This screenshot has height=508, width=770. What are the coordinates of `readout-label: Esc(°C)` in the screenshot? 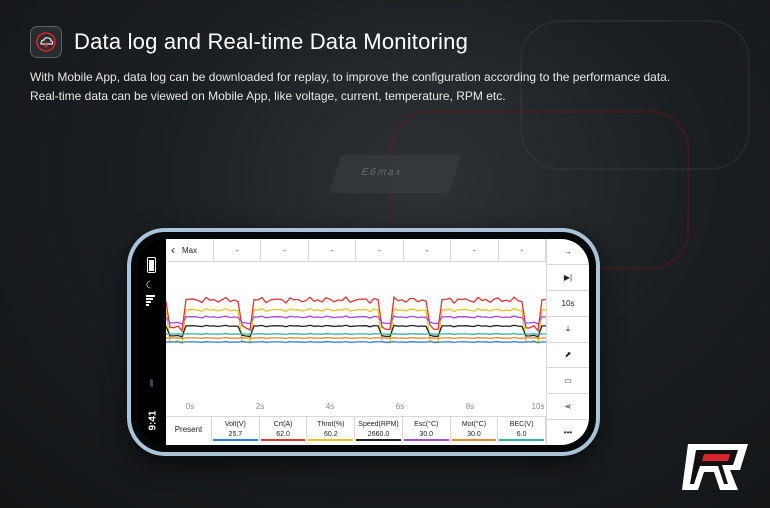 It's located at (426, 424).